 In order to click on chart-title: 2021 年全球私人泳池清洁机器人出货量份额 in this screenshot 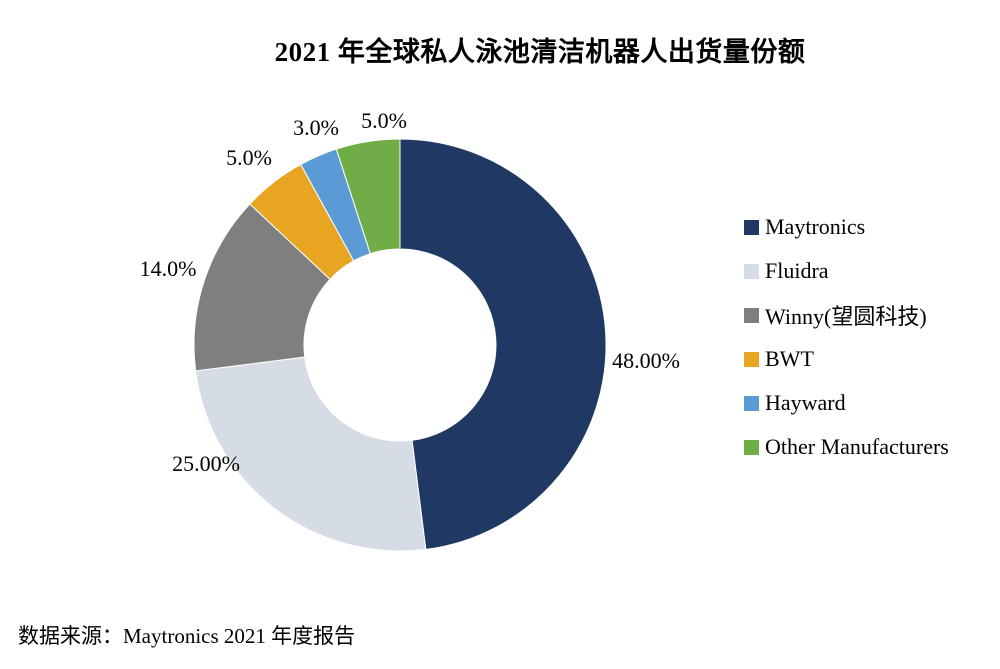, I will do `click(540, 52)`.